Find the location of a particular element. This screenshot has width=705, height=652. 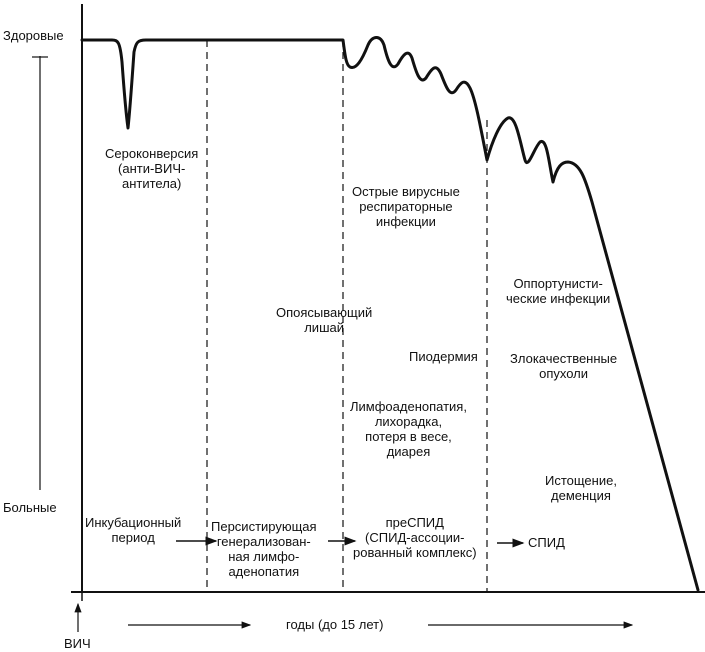

malignant-tumors-note: Злокачественные опухоли is located at coordinates (564, 366).